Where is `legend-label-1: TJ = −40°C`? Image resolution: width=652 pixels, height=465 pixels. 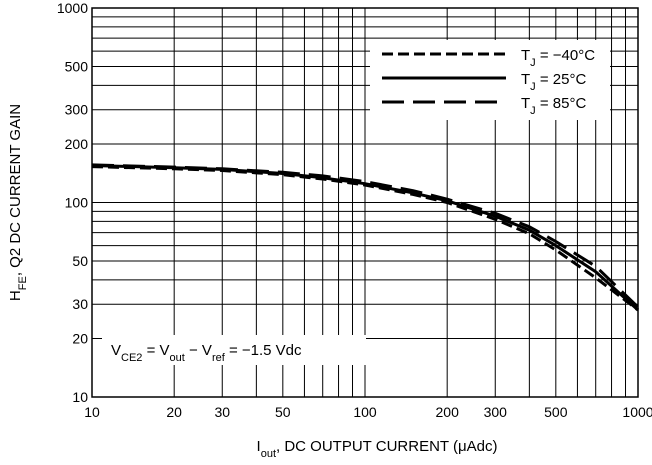 legend-label-1: TJ = −40°C is located at coordinates (558, 58).